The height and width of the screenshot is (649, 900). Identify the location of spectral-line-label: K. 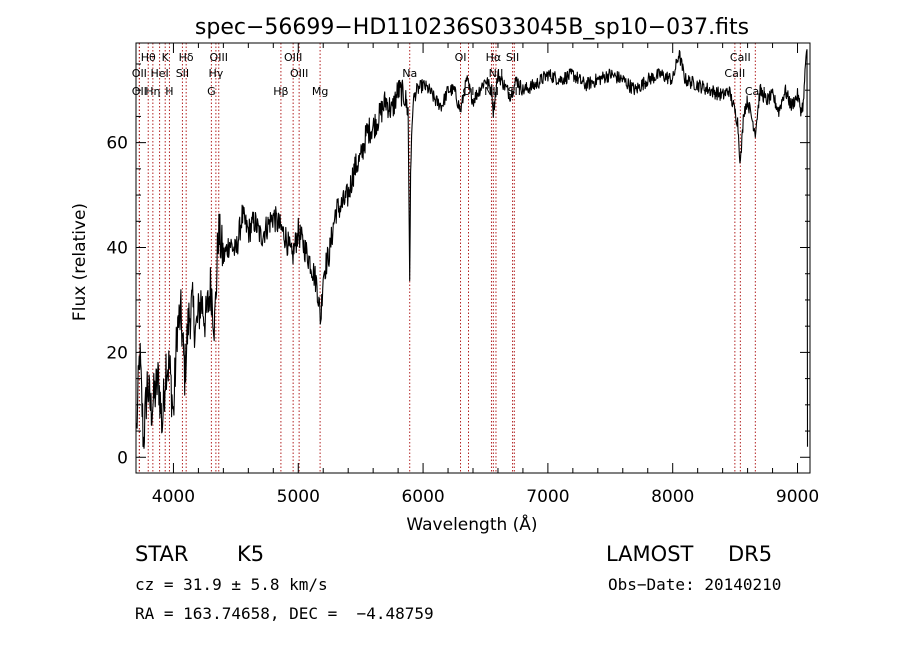
(166, 57).